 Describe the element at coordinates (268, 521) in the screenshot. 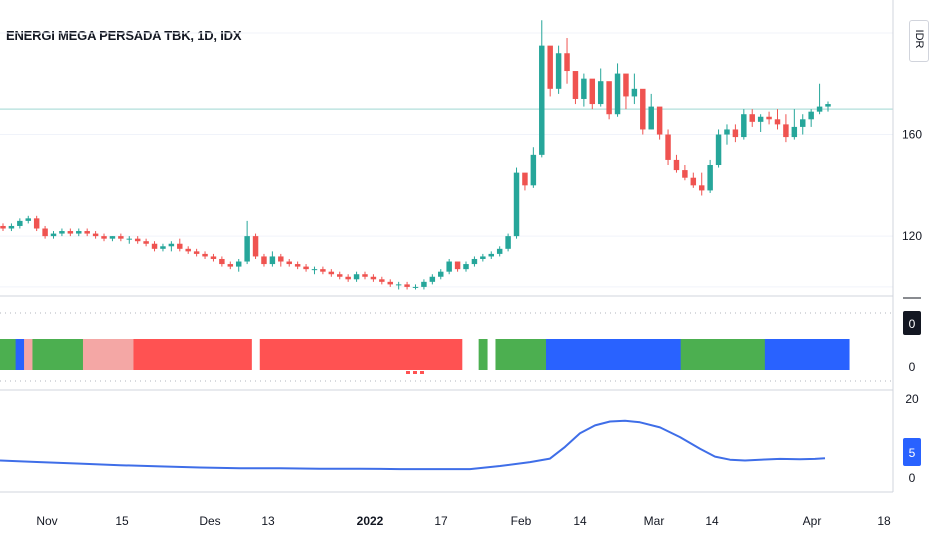

I see `time-tick-label: 13` at that location.